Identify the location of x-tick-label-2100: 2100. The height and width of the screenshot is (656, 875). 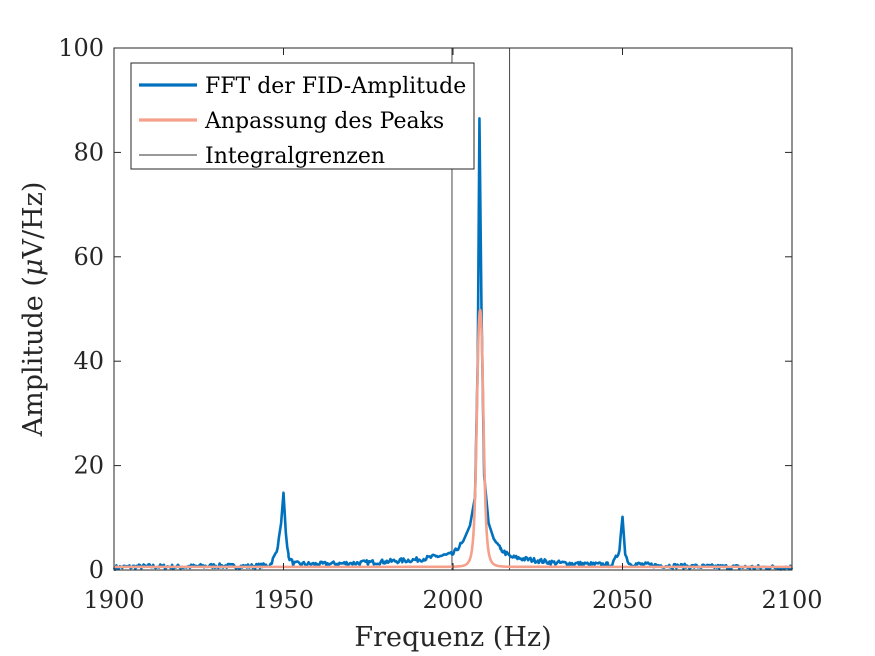
(791, 600).